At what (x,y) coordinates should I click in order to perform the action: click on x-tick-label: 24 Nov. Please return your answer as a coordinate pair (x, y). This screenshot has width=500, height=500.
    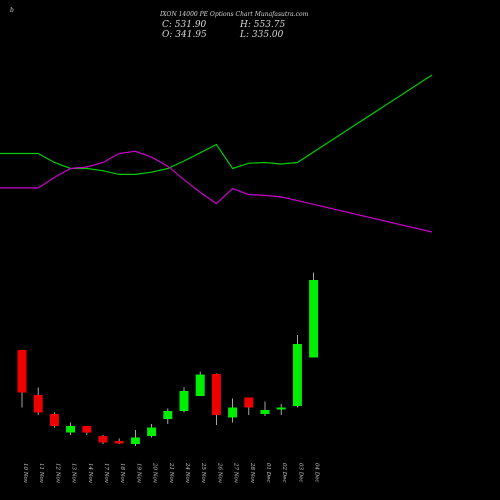
    Looking at the image, I should click on (187, 473).